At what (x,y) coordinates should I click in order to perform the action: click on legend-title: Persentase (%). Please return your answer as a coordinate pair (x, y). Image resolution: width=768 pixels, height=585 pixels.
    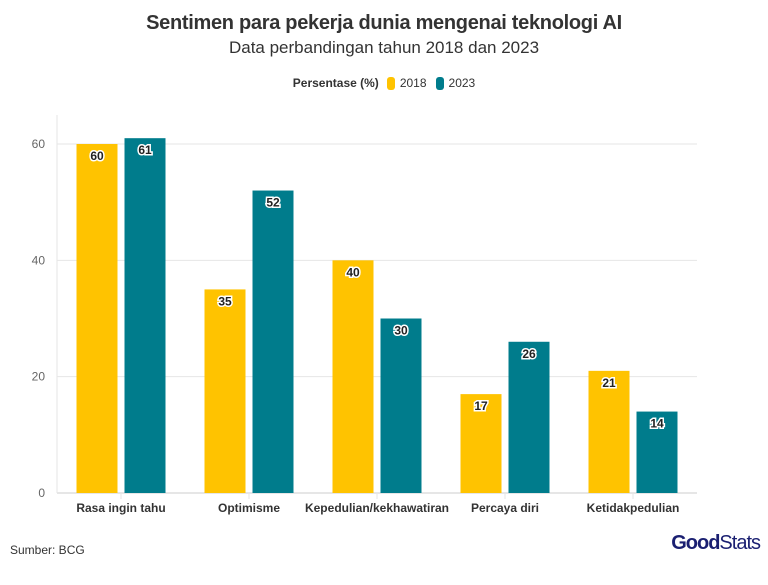
    Looking at the image, I should click on (335, 83).